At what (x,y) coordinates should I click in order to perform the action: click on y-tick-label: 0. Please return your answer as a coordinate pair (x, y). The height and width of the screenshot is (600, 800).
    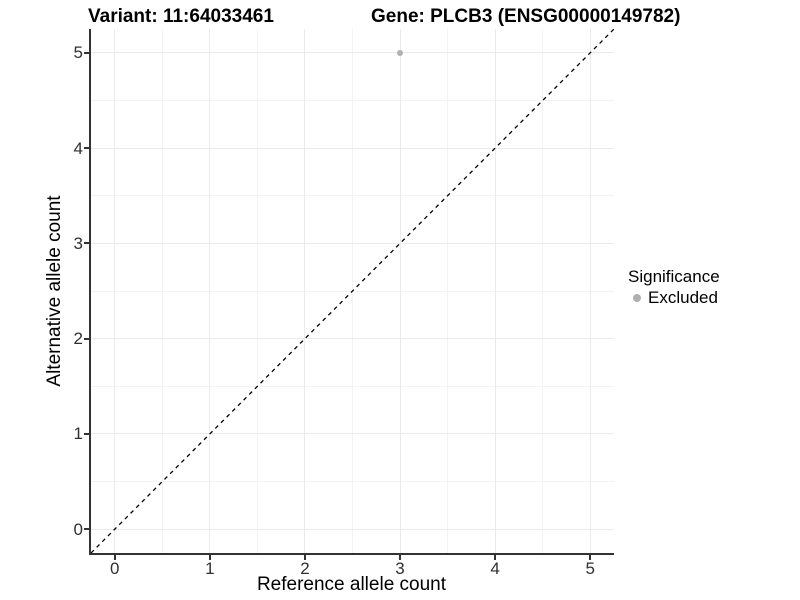
    Looking at the image, I should click on (78, 529).